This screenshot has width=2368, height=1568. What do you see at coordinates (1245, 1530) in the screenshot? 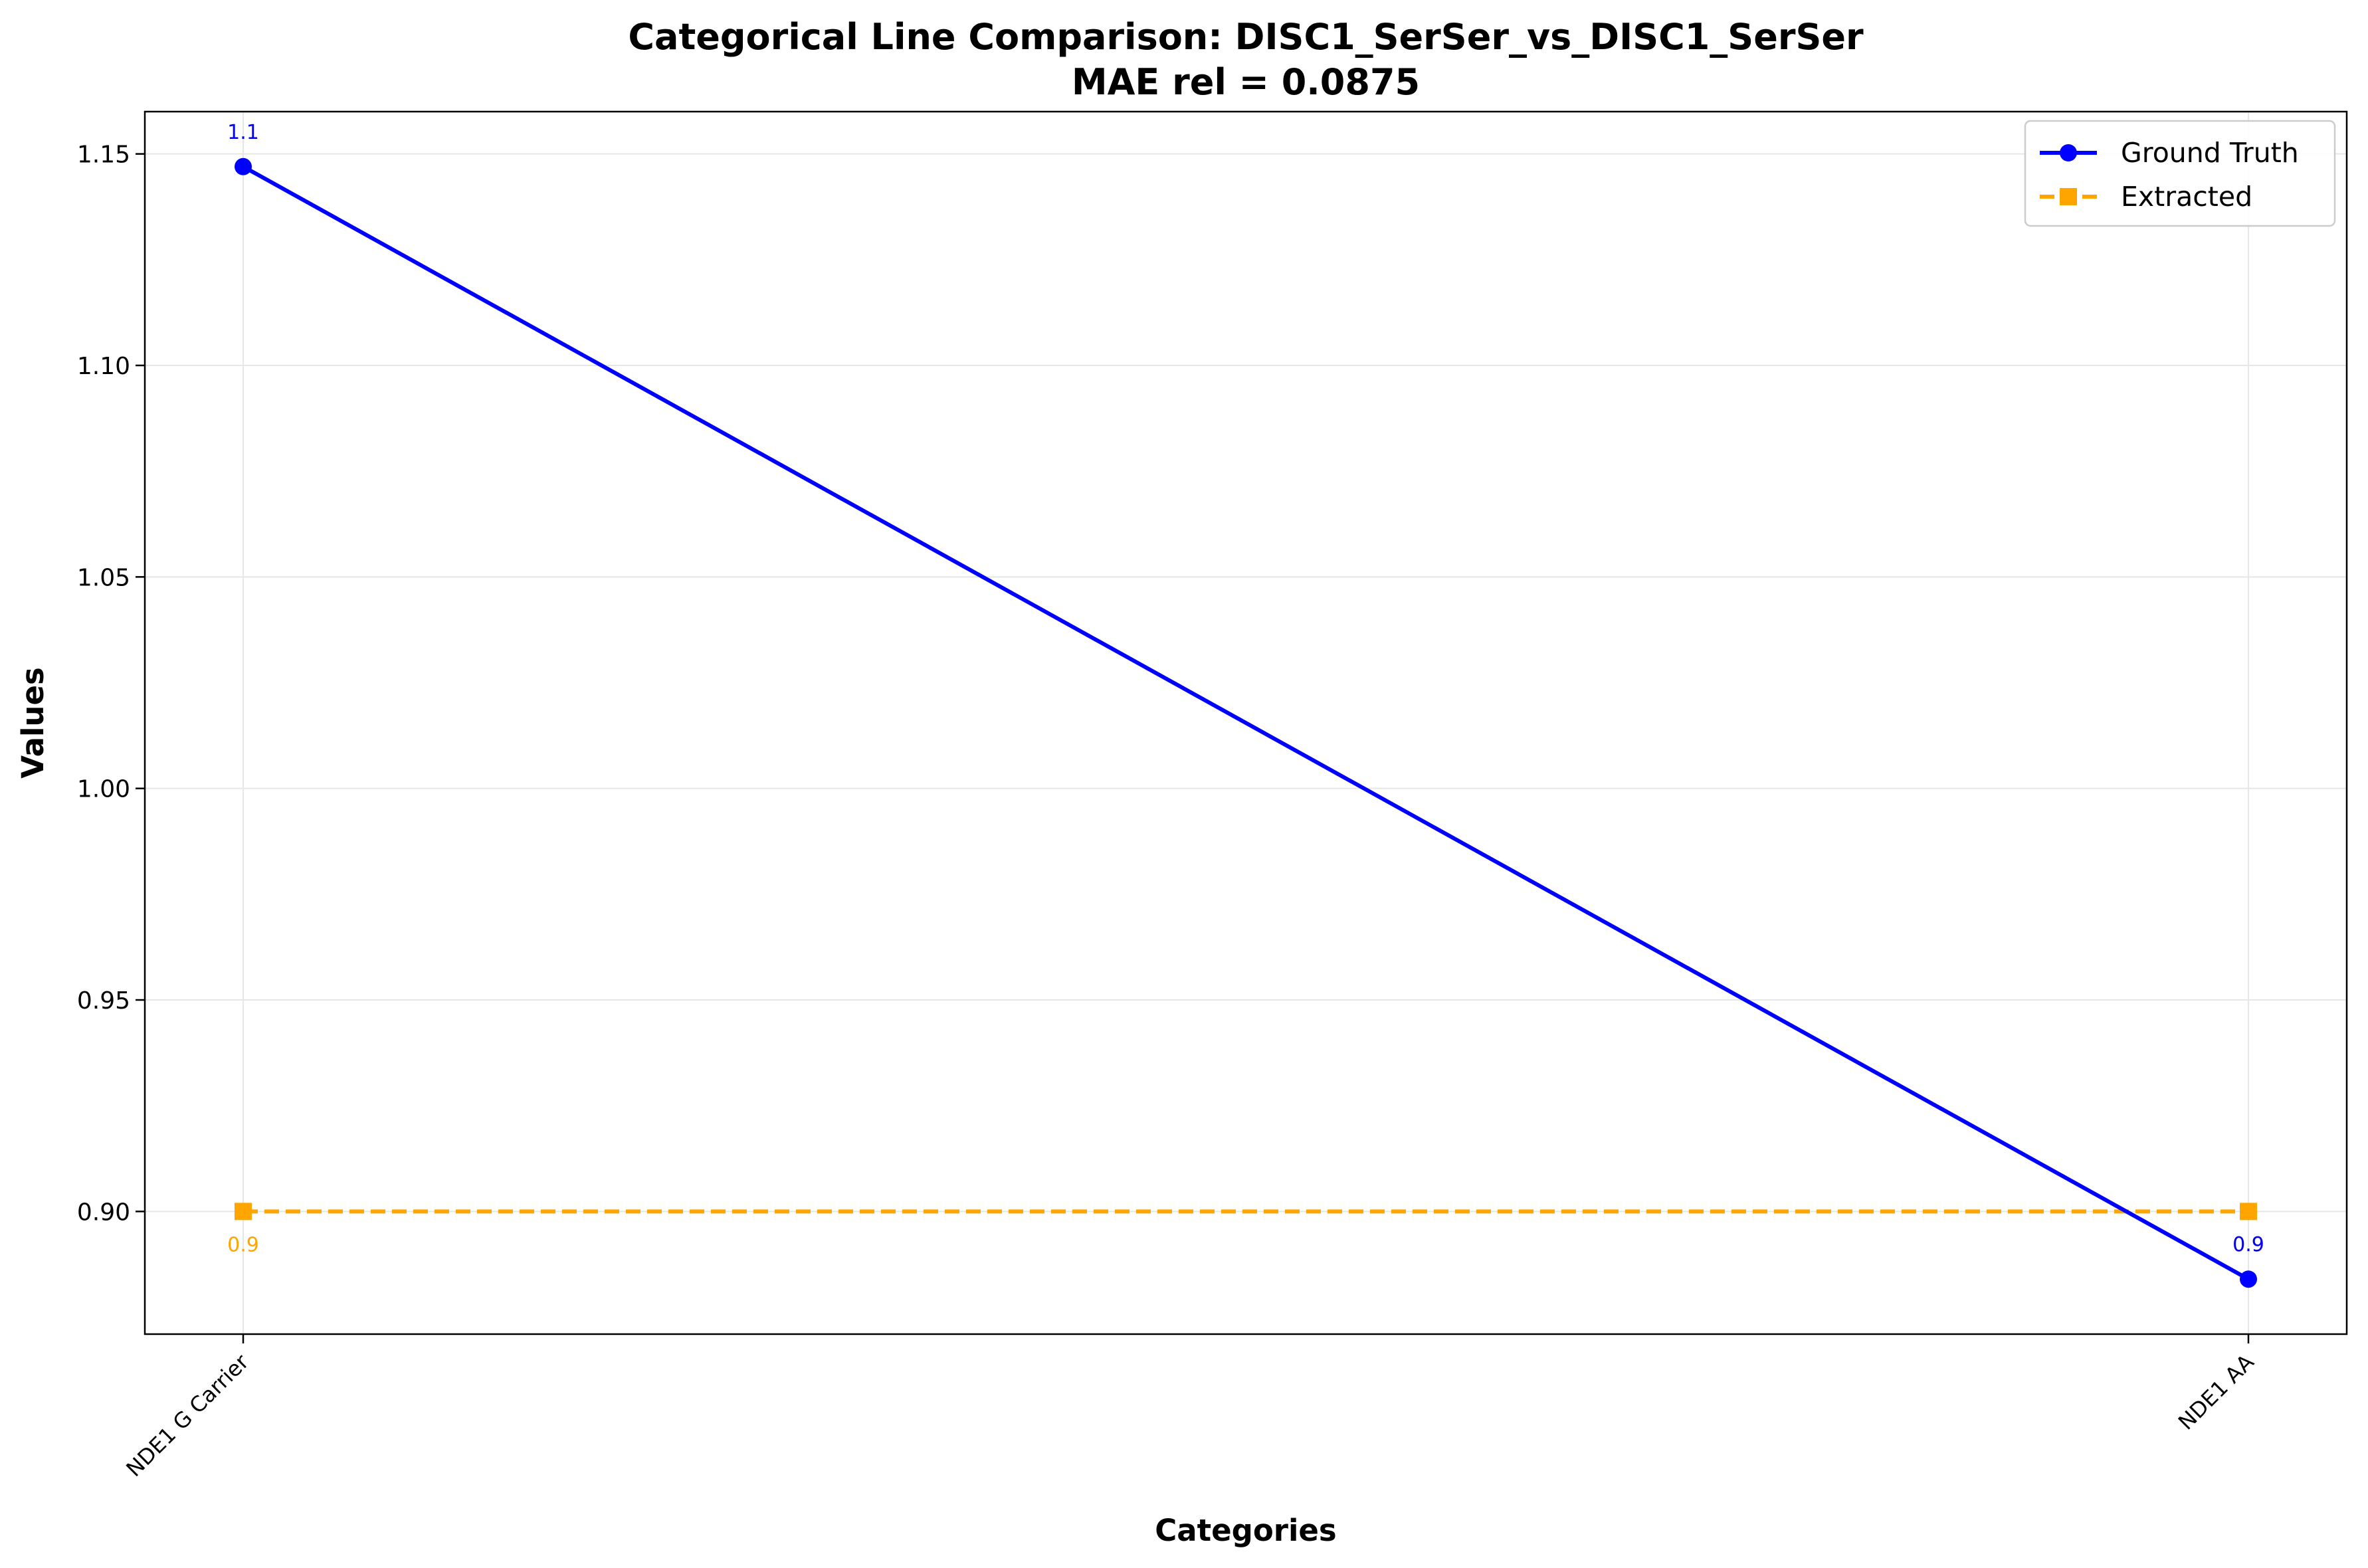
I see `x-axis-label: Categories` at bounding box center [1245, 1530].